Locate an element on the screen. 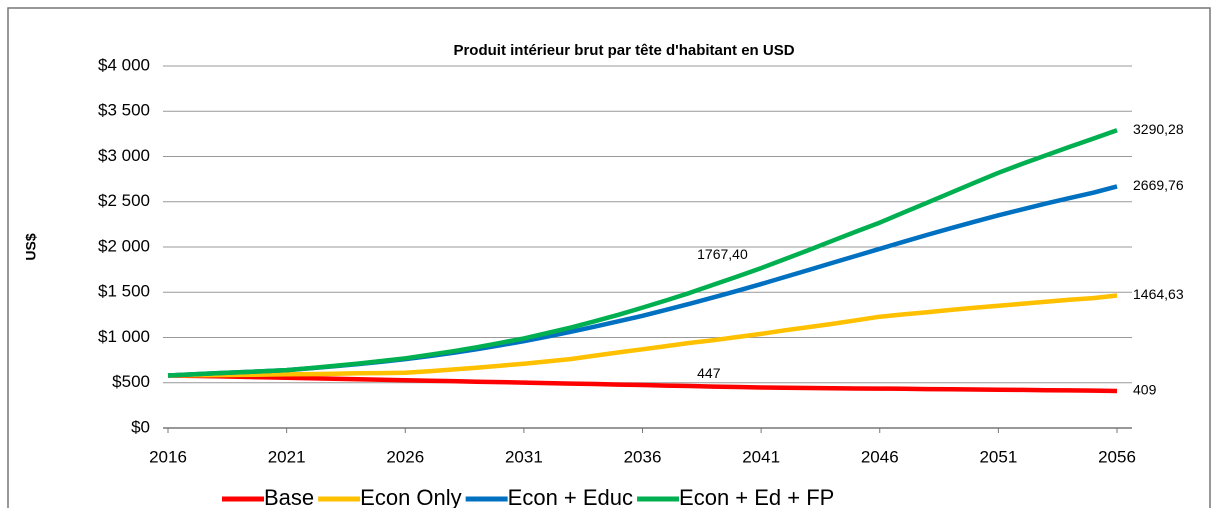 The image size is (1218, 513). y-tick-label: $3 500 is located at coordinates (124, 110).